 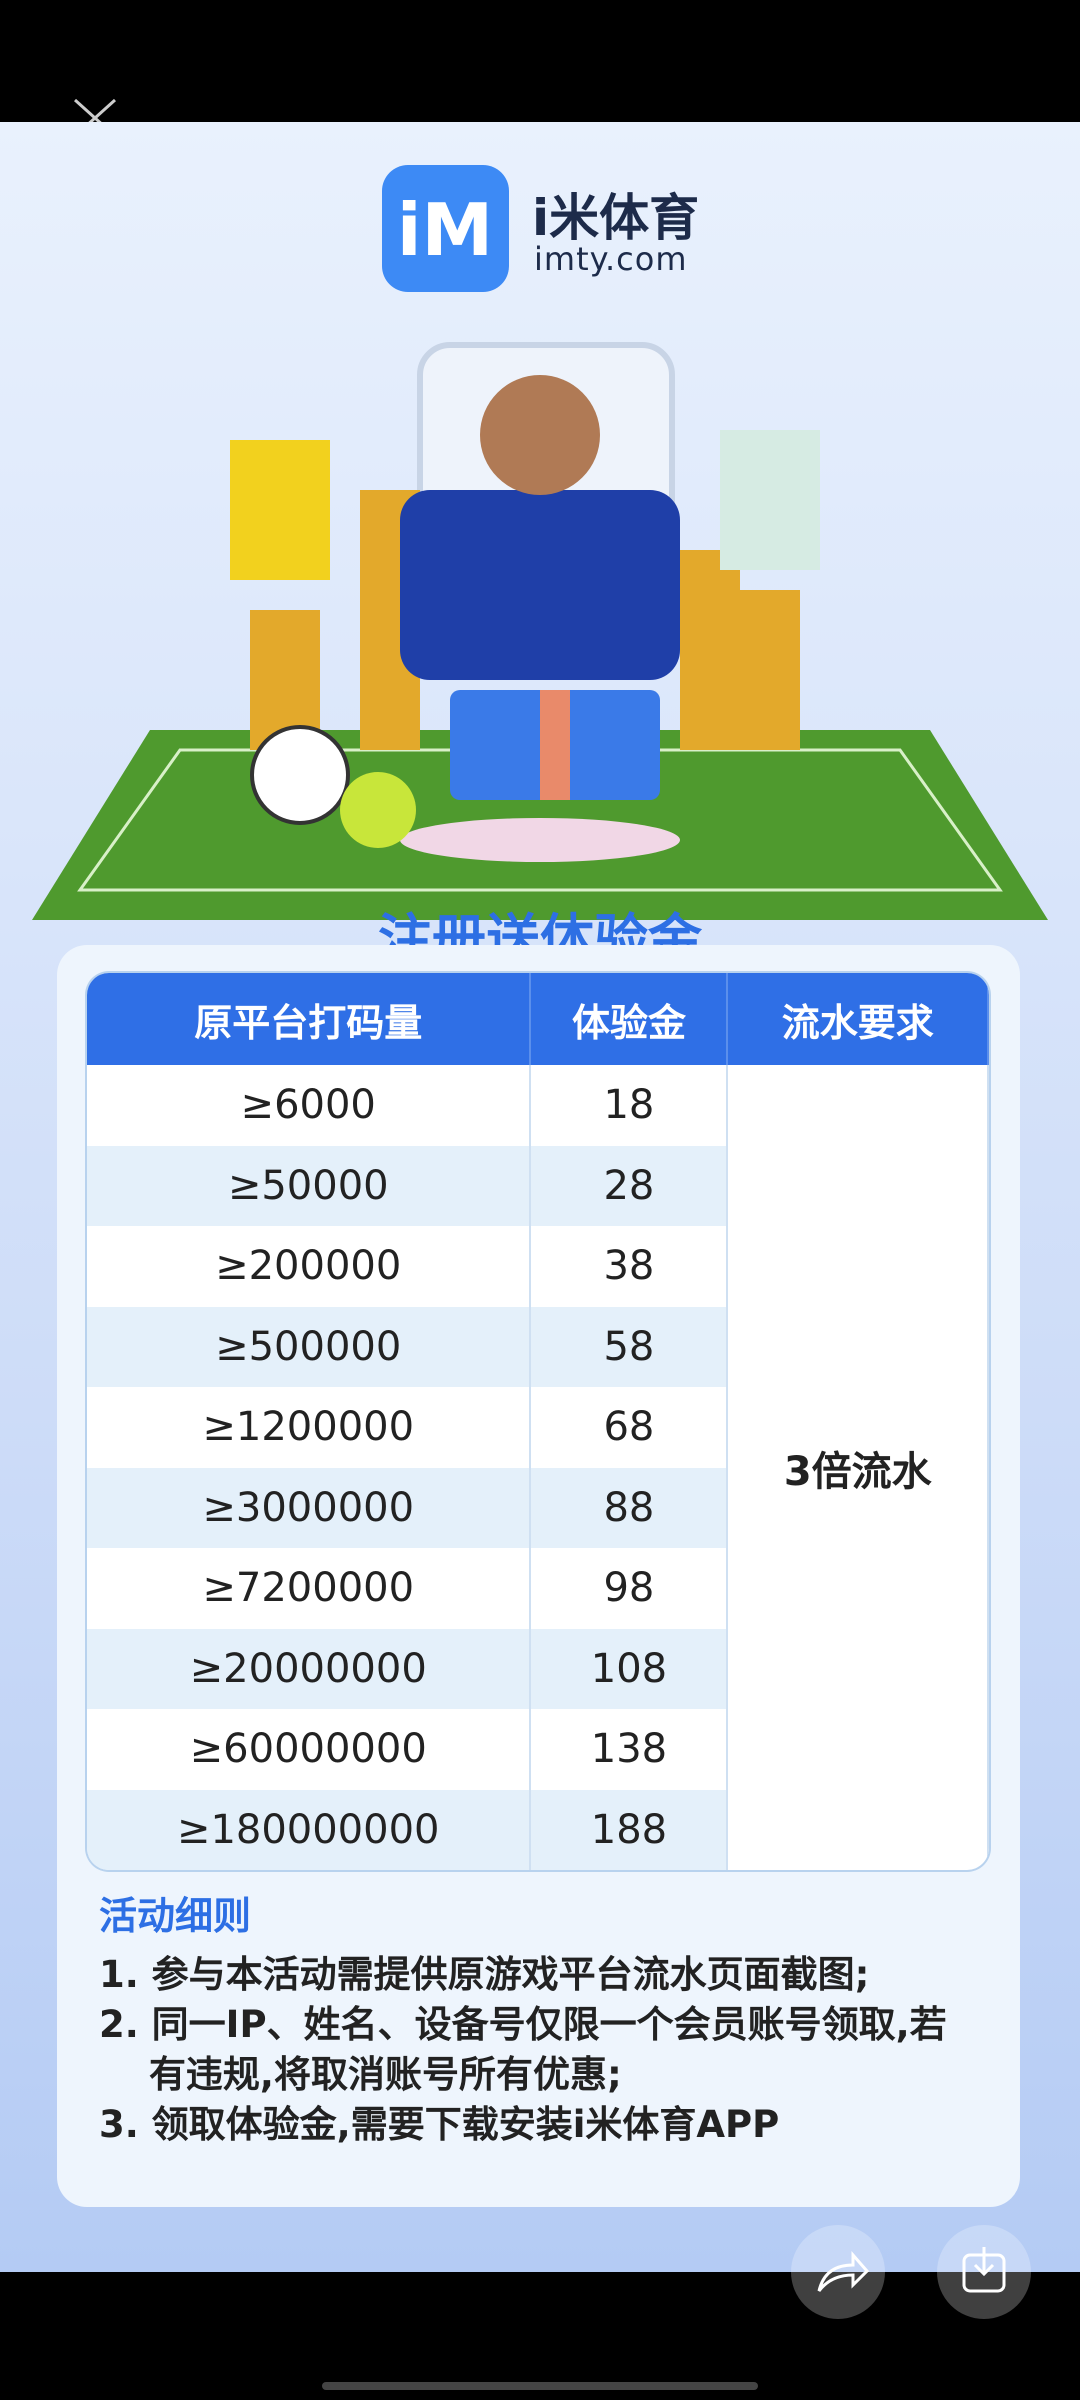 I want to click on table-cell: 18, so click(x=629, y=1105).